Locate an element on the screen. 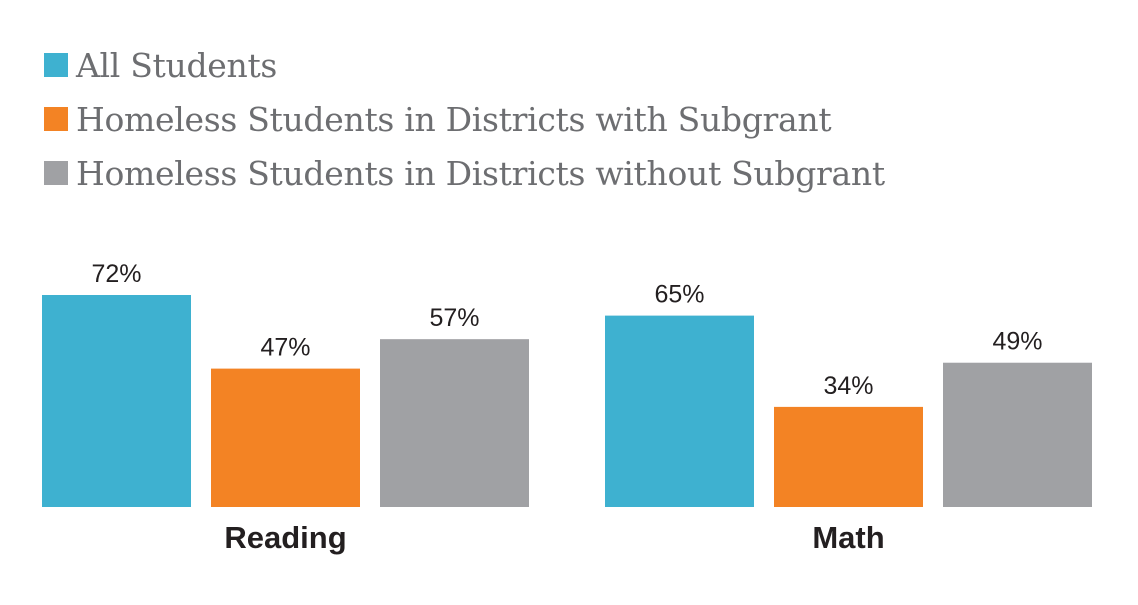  value-label-math-all-students: 65% is located at coordinates (679, 295).